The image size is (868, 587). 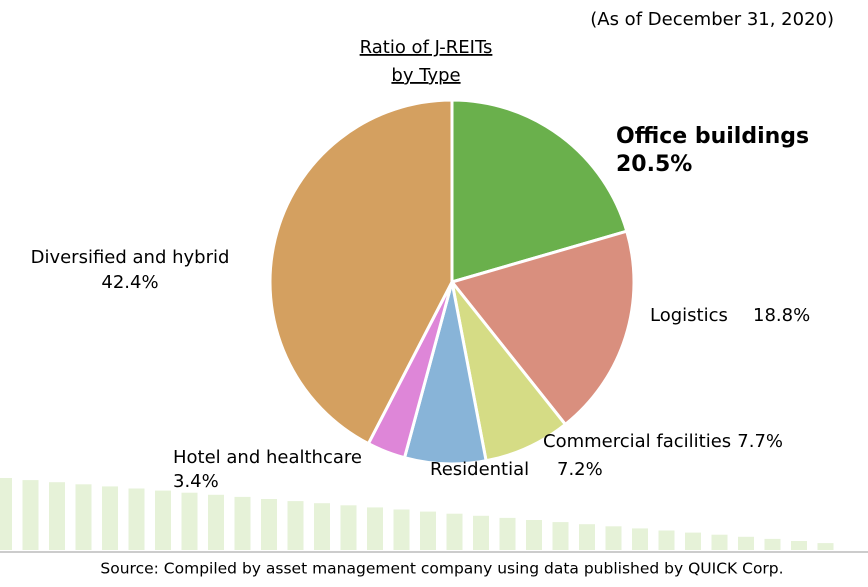 I want to click on slice-label: Diversified and hybrid, so click(x=130, y=257).